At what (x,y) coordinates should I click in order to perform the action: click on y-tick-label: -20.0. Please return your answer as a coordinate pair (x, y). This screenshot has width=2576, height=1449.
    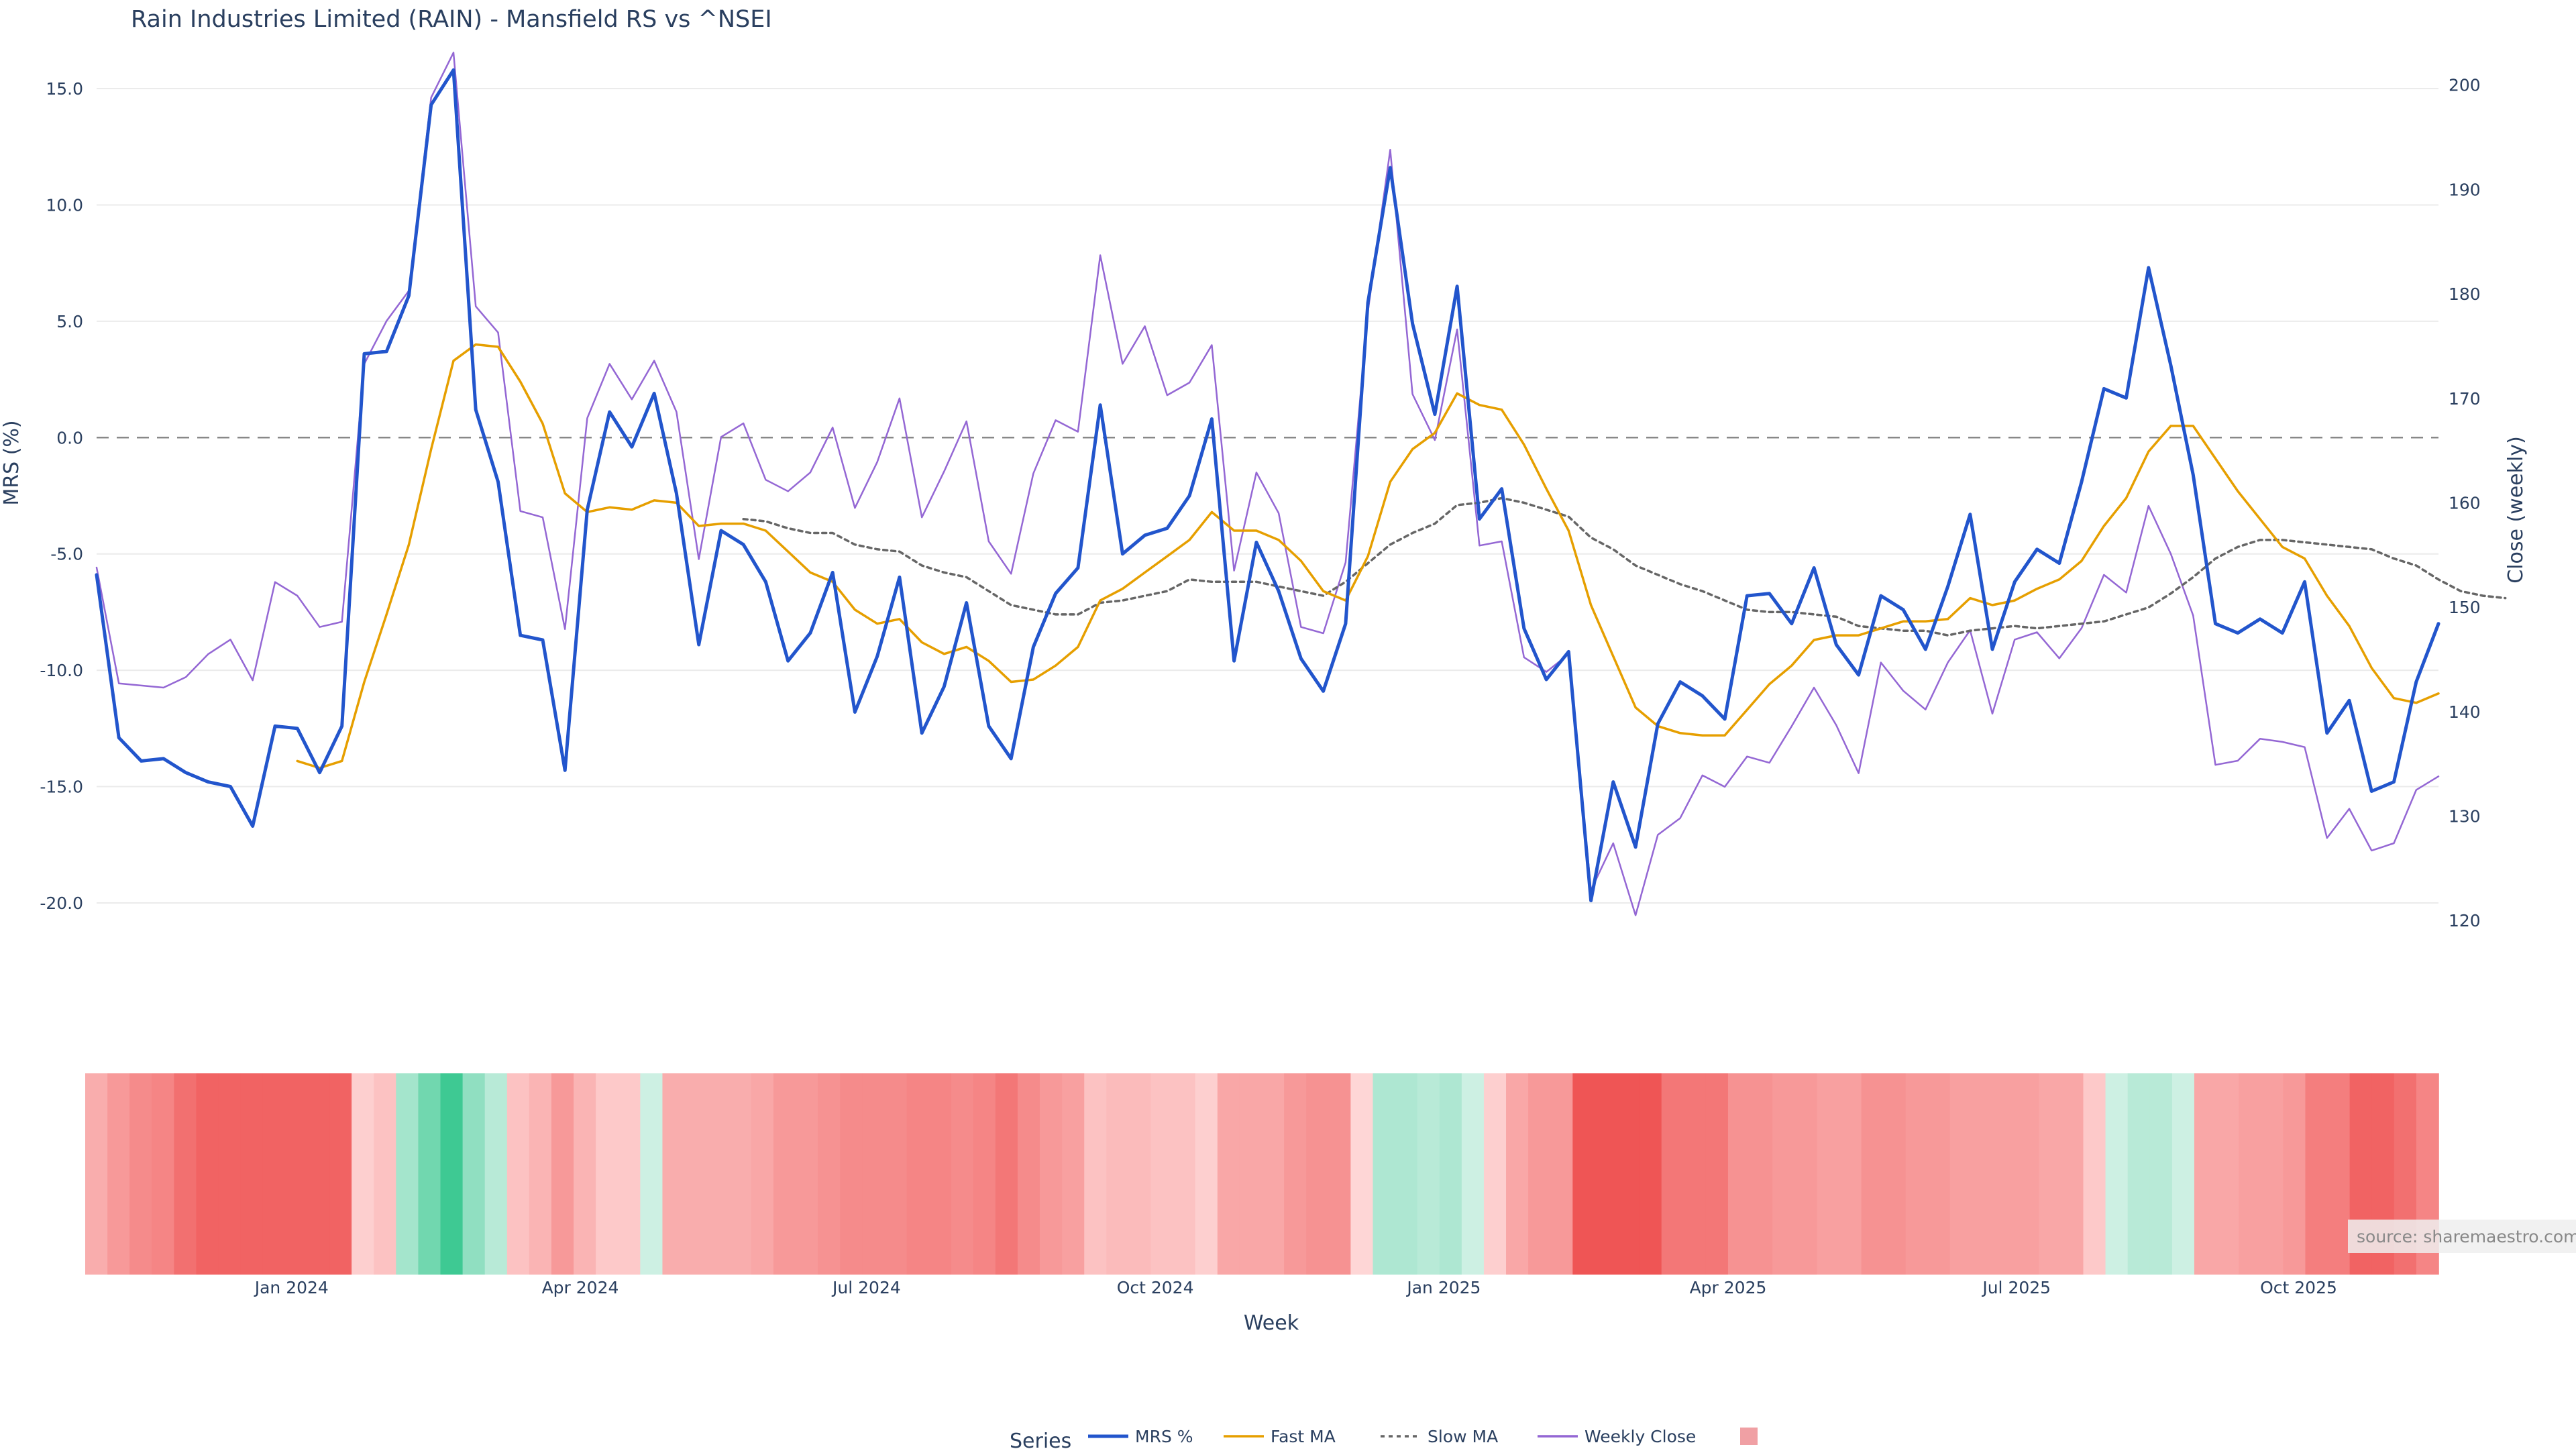
    Looking at the image, I should click on (61, 903).